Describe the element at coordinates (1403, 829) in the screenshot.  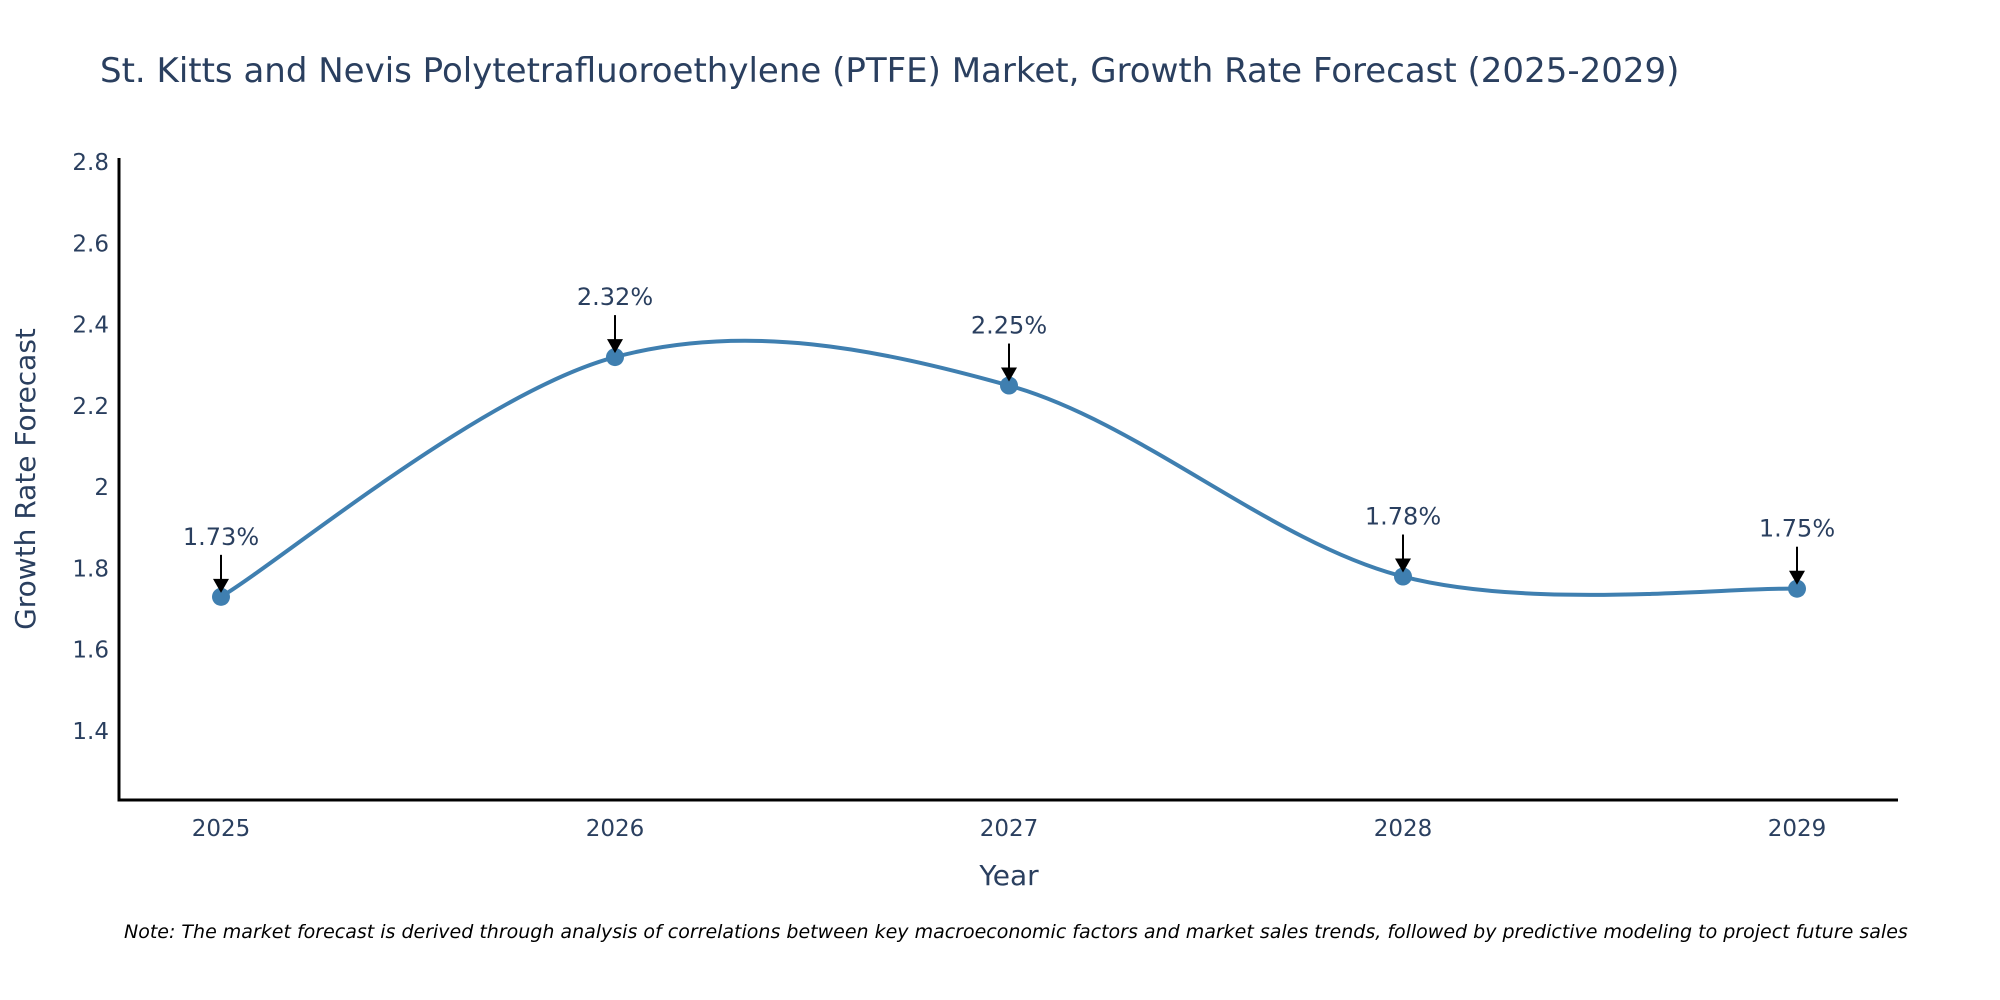
I see `x-tick-label: 2028` at that location.